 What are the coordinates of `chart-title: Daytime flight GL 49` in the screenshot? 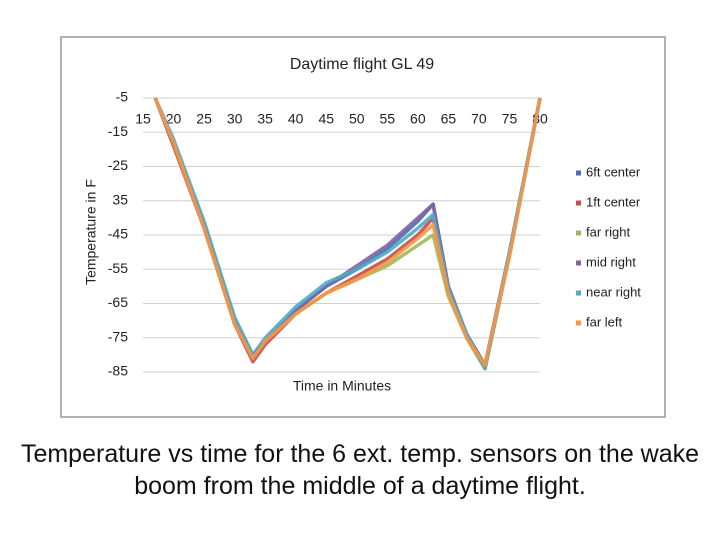 It's located at (362, 64).